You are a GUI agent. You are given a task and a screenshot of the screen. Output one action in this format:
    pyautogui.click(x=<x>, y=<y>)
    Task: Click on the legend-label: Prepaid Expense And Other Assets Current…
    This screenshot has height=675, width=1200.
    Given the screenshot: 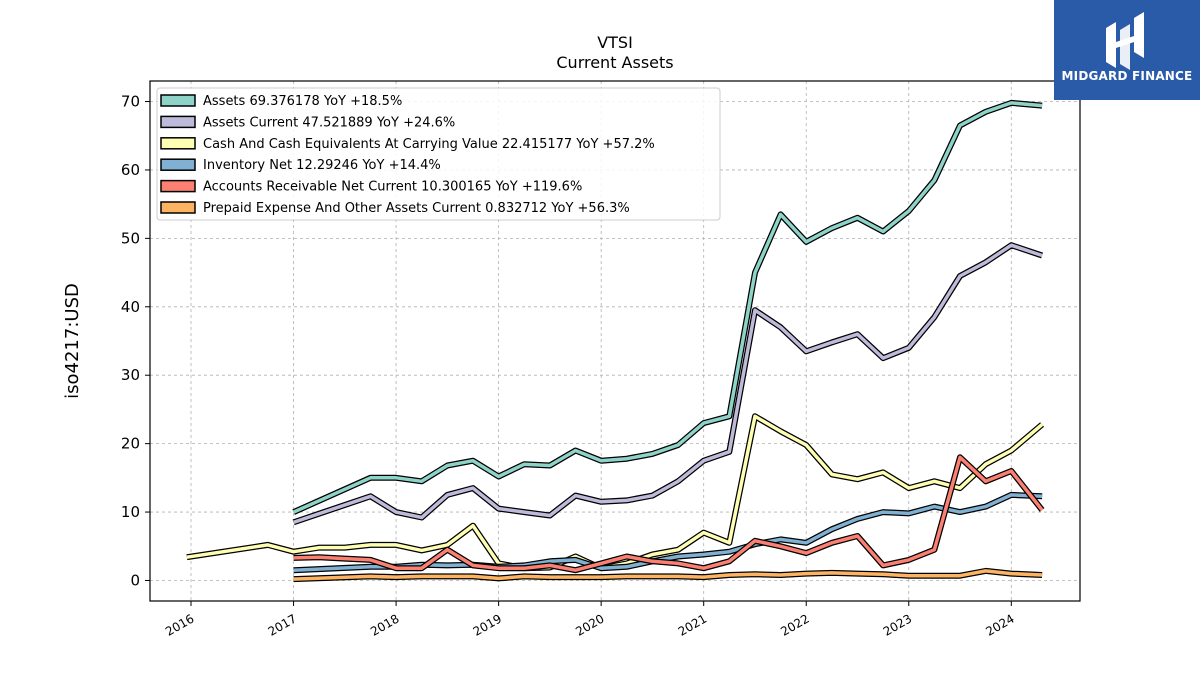 What is the action you would take?
    pyautogui.click(x=416, y=208)
    